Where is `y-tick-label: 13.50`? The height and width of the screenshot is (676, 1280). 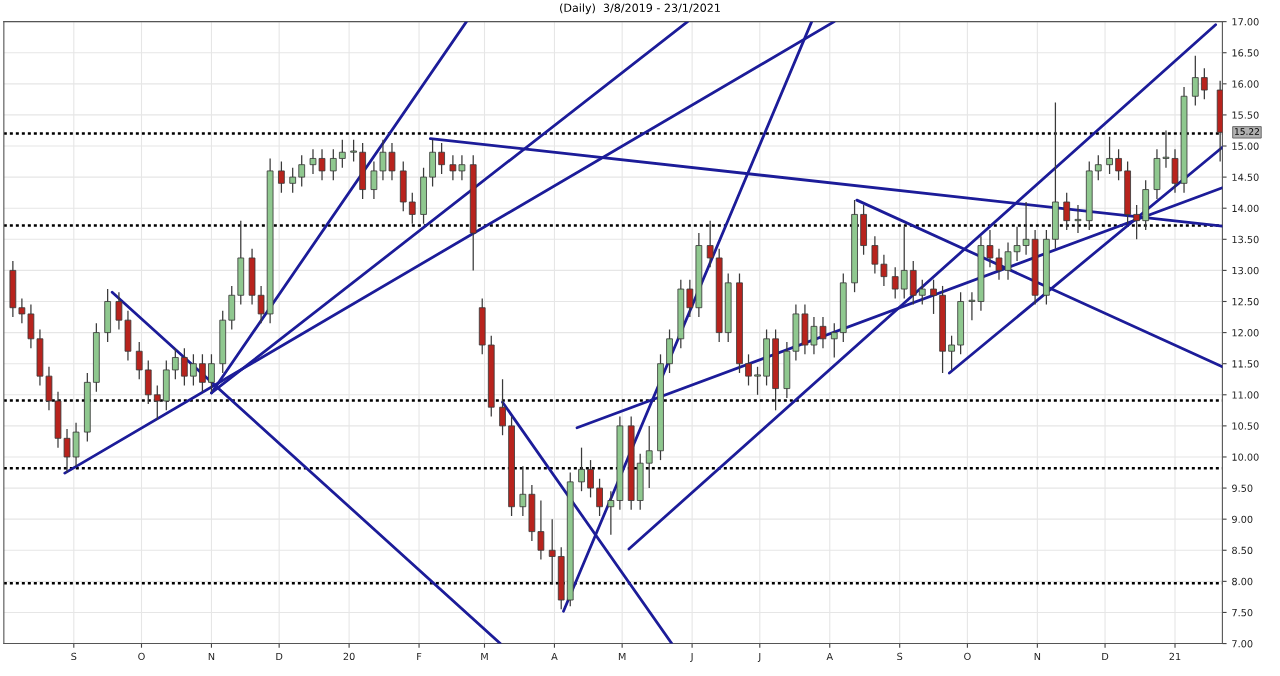 y-tick-label: 13.50 is located at coordinates (1245, 239).